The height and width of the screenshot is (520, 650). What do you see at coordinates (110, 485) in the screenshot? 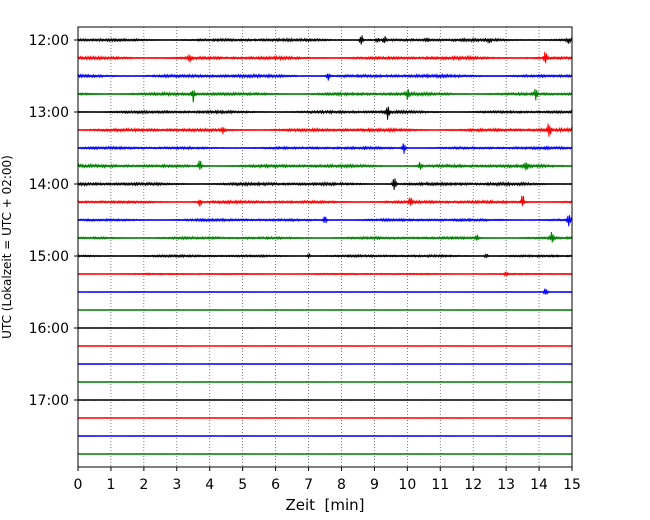
I see `x-tick-label: 1` at bounding box center [110, 485].